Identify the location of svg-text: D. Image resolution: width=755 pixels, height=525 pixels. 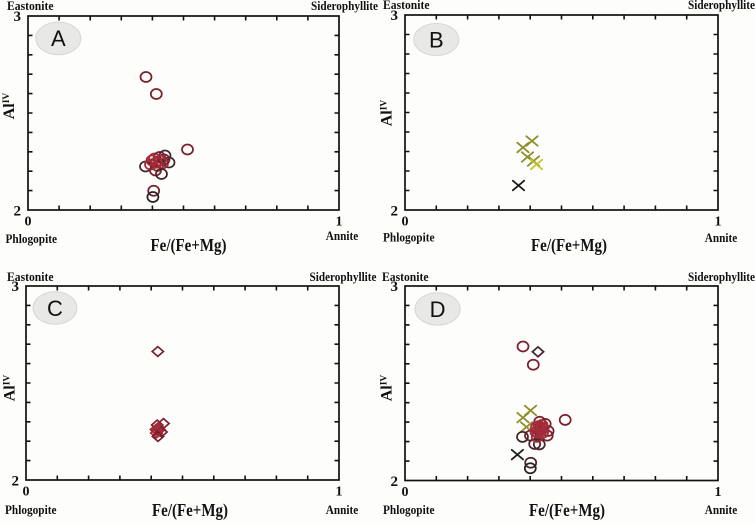
(438, 309).